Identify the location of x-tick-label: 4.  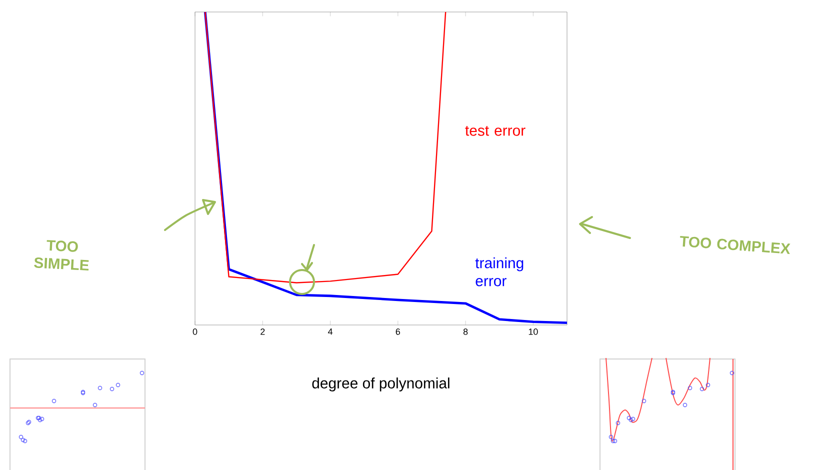
(330, 331).